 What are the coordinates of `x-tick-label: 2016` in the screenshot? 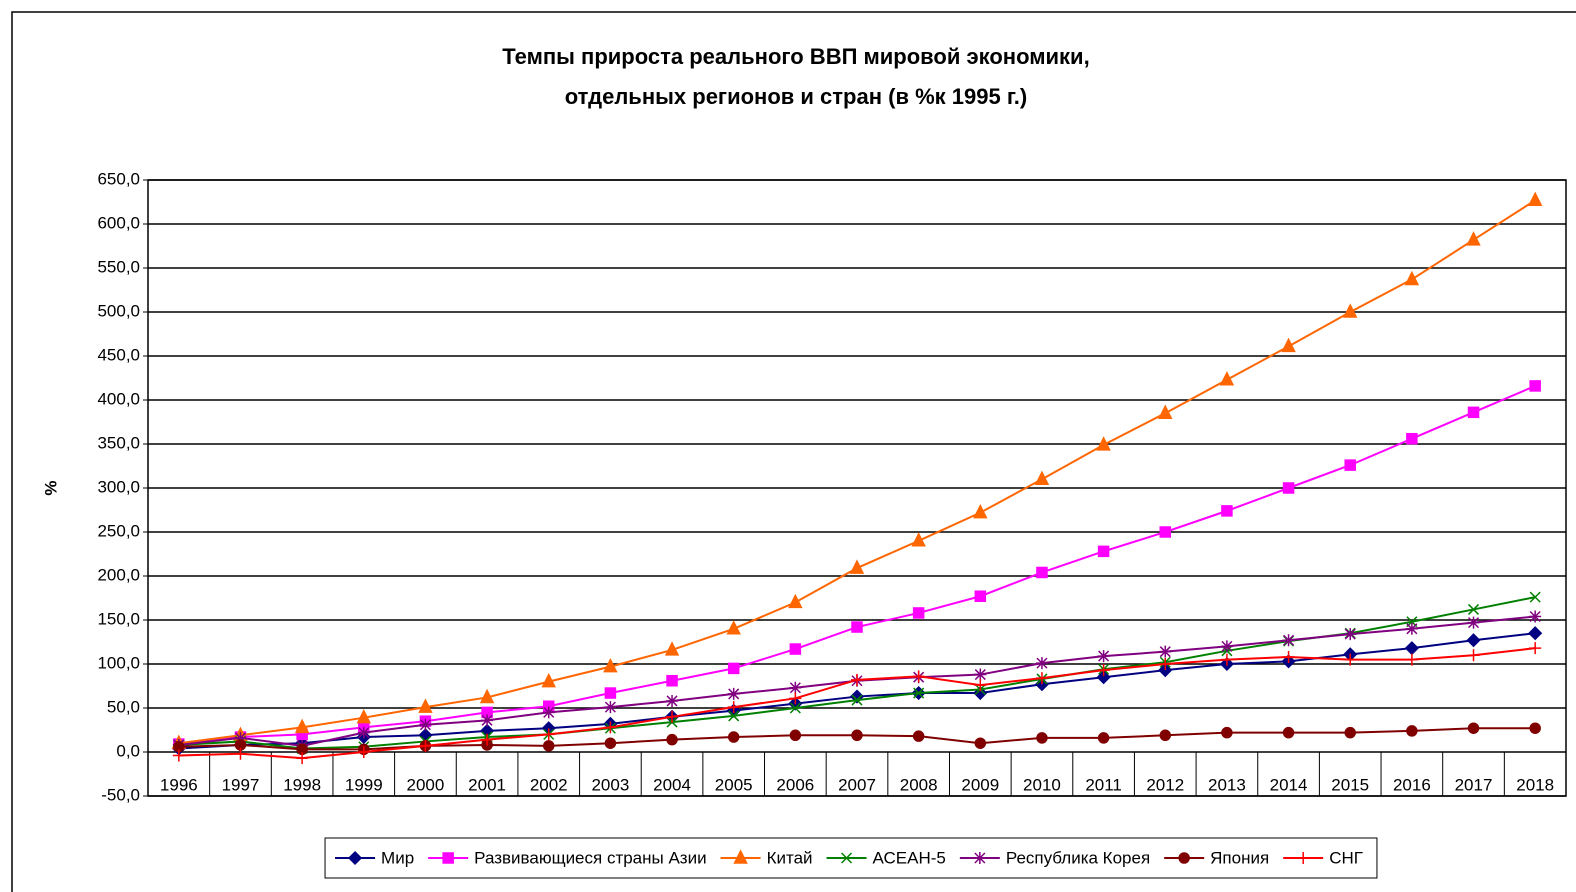 It's located at (1412, 784).